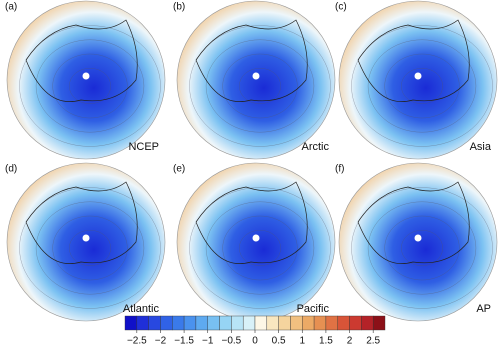  What do you see at coordinates (316, 147) in the screenshot?
I see `panel-name: Arctic` at bounding box center [316, 147].